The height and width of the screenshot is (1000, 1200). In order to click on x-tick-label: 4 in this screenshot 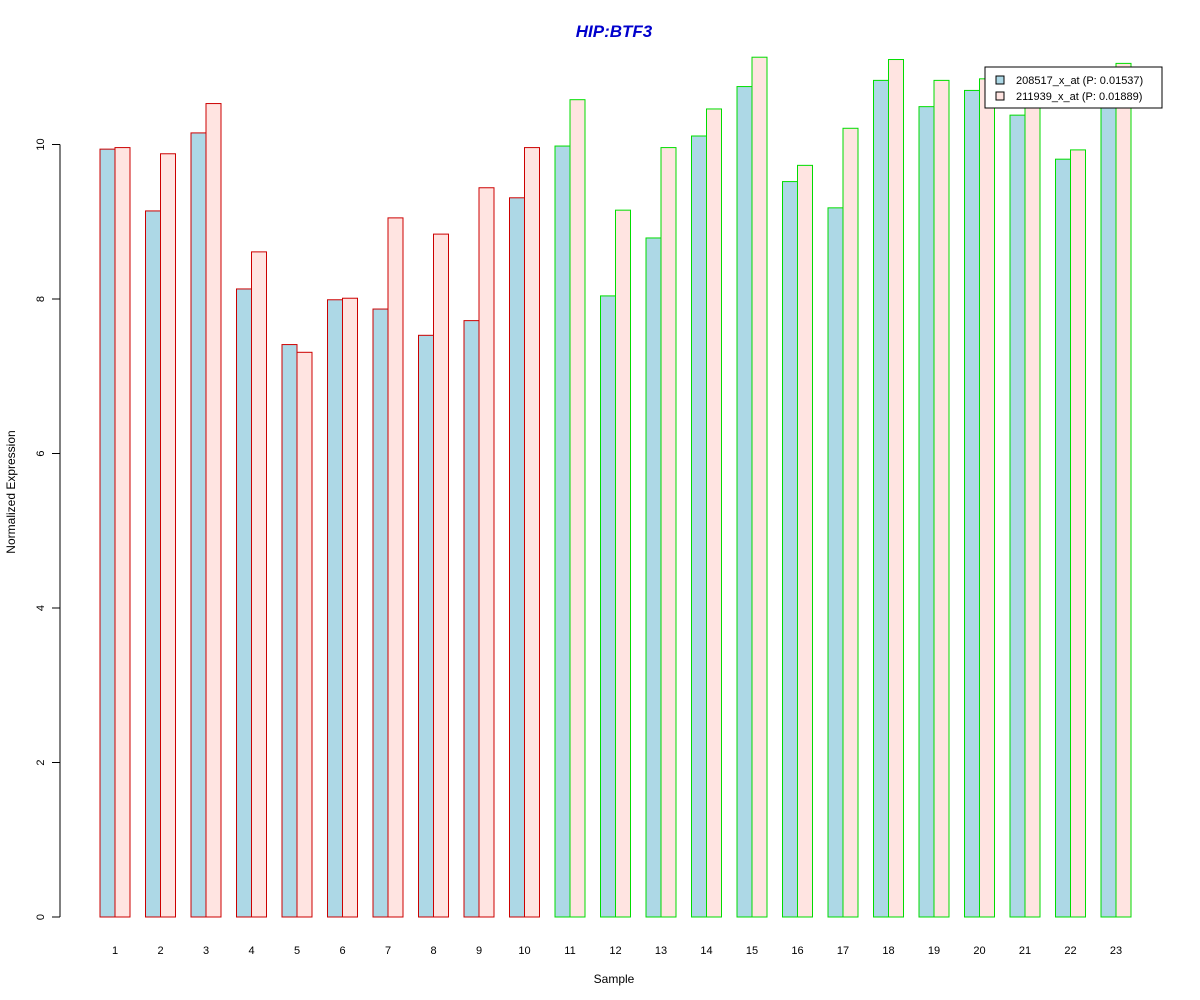, I will do `click(251, 951)`.